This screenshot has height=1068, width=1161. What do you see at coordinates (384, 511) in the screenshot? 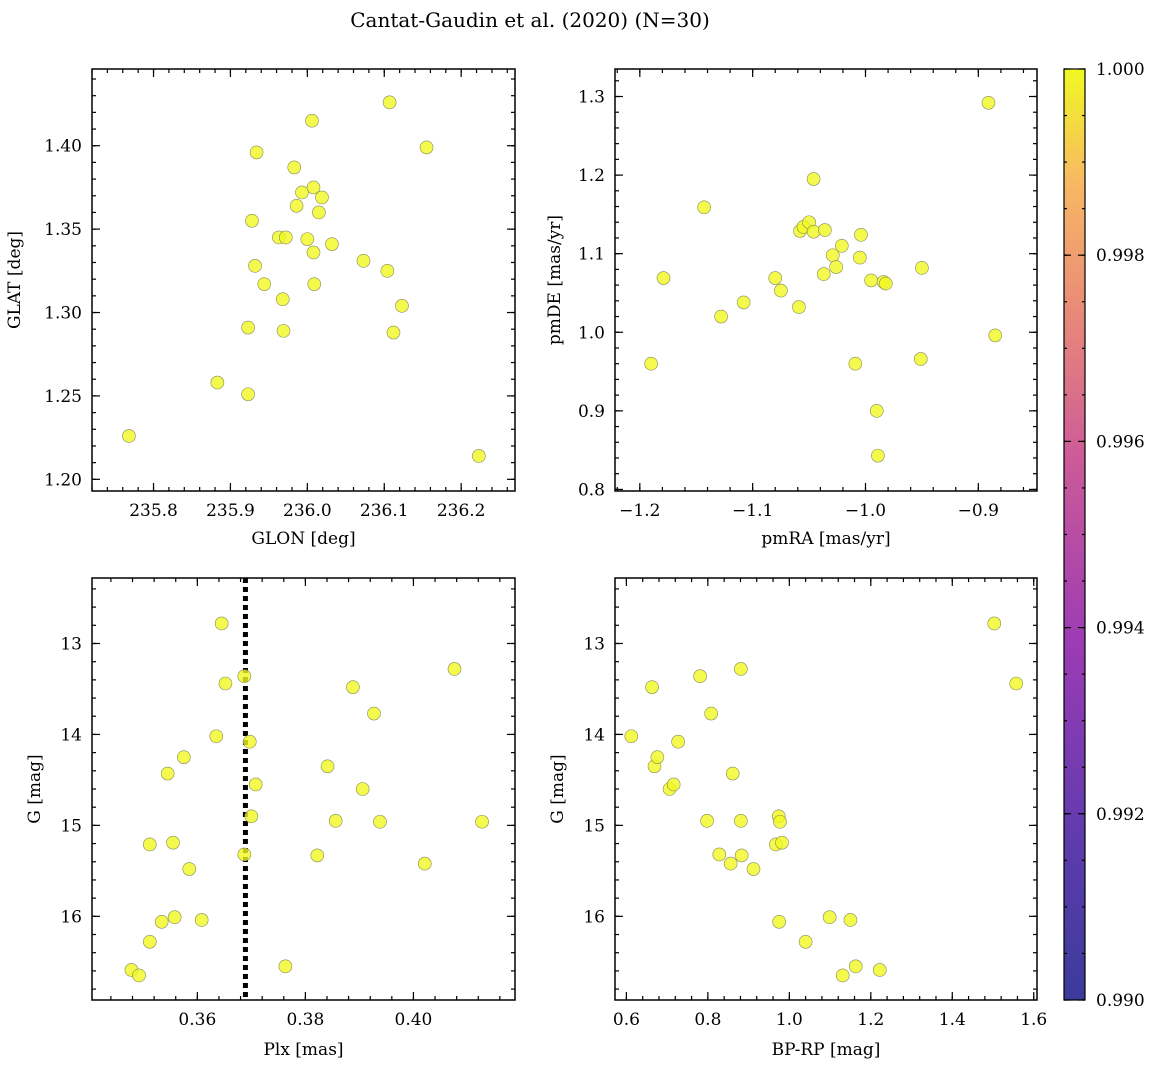
I see `x-tick-label: 236.1` at bounding box center [384, 511].